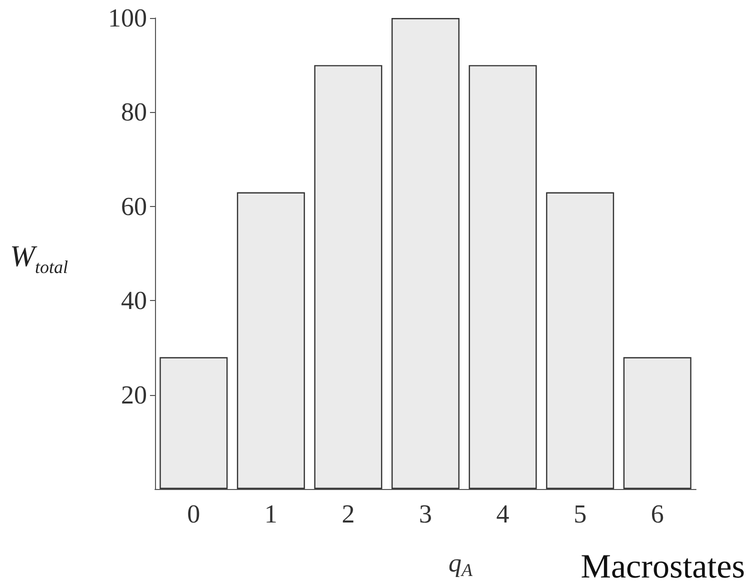 The height and width of the screenshot is (584, 751). I want to click on x-tick-label: 3, so click(425, 514).